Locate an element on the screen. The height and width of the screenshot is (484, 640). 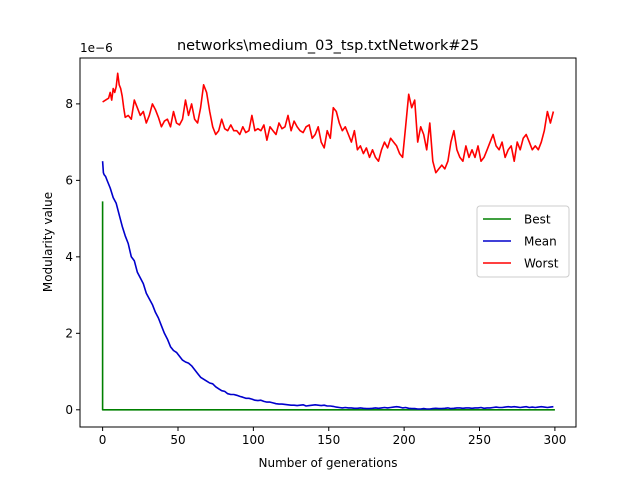
legend-label-best: Best is located at coordinates (537, 220).